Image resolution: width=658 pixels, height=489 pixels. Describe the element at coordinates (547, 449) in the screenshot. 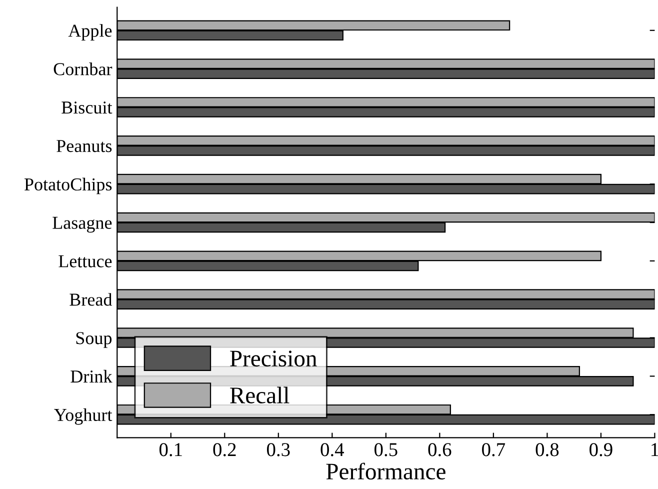

I see `x-tick-label: 0.8` at that location.